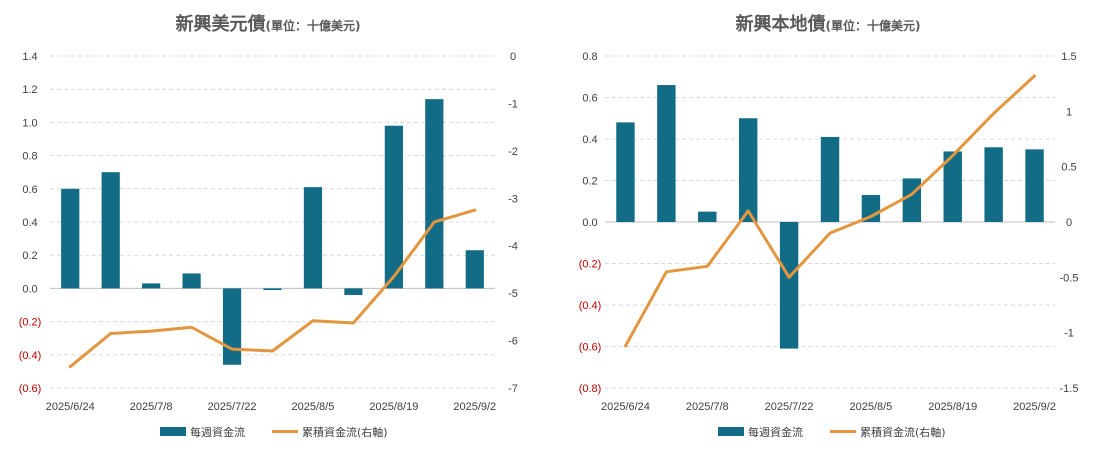 This screenshot has width=1104, height=453. Describe the element at coordinates (221, 24) in the screenshot. I see `chart-title-main: 新興美元債` at that location.